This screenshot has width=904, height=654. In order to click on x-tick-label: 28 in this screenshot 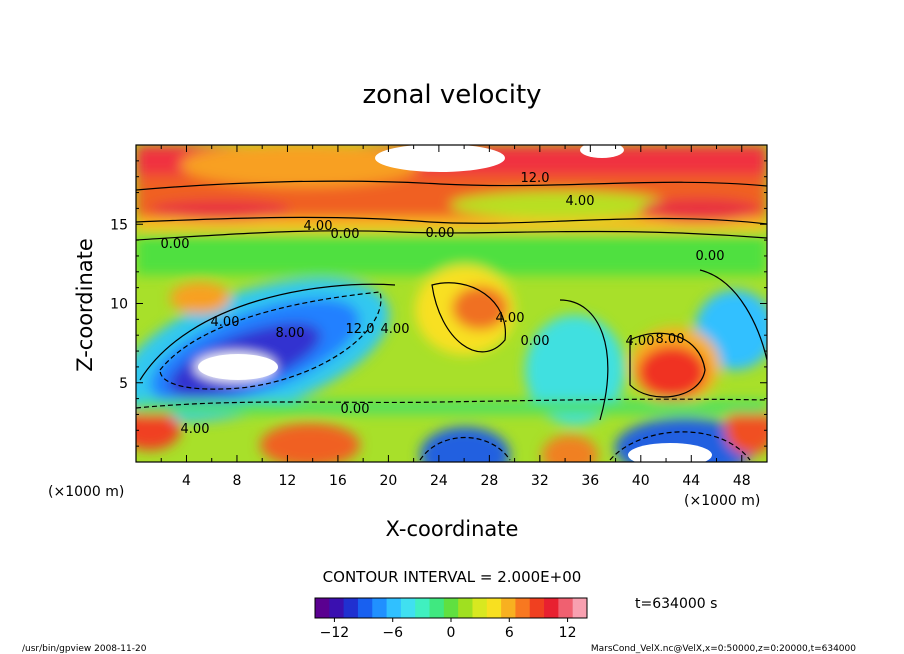, I will do `click(489, 481)`.